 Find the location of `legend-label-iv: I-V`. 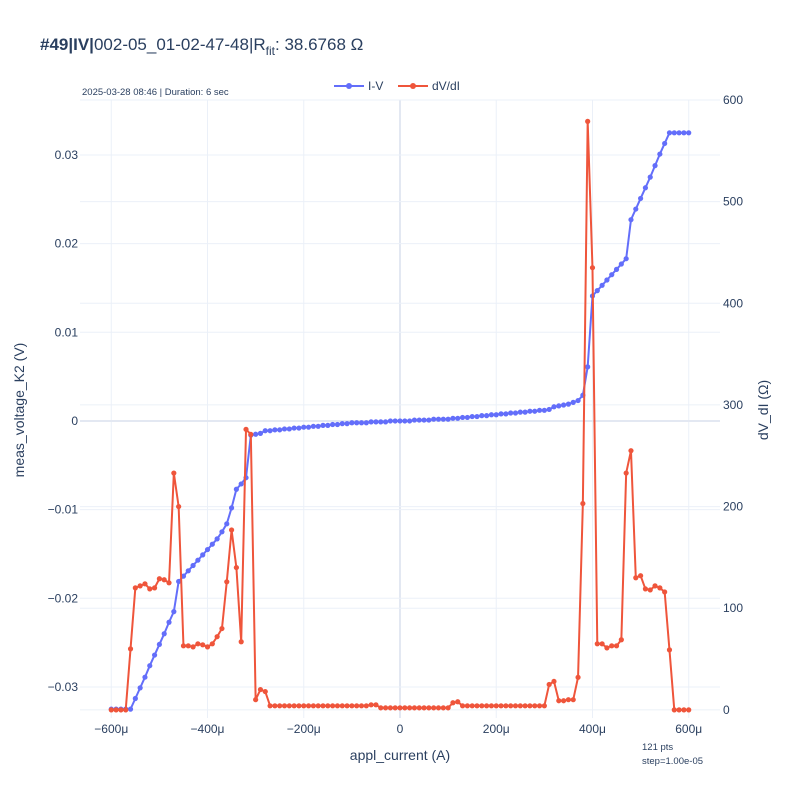

legend-label-iv: I-V is located at coordinates (375, 86).